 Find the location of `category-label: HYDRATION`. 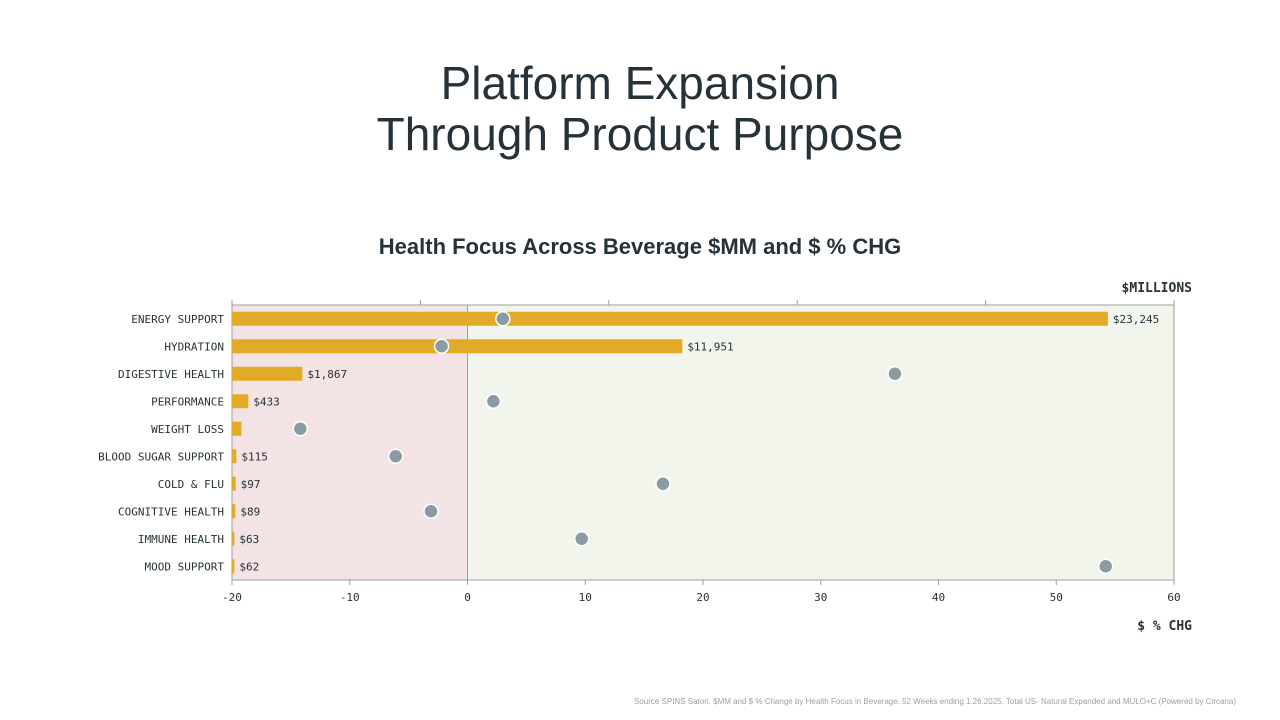

category-label: HYDRATION is located at coordinates (194, 346).